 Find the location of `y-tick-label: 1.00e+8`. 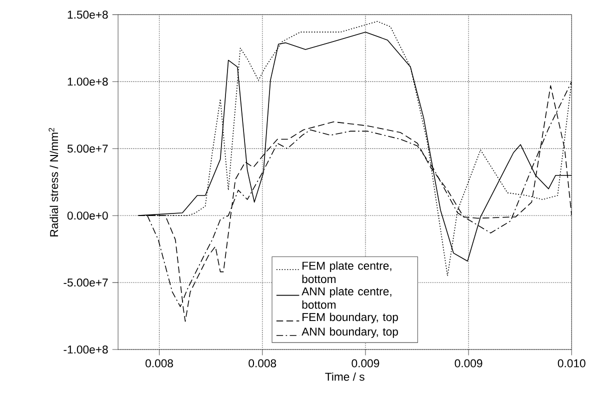

y-tick-label: 1.00e+8 is located at coordinates (88, 82).